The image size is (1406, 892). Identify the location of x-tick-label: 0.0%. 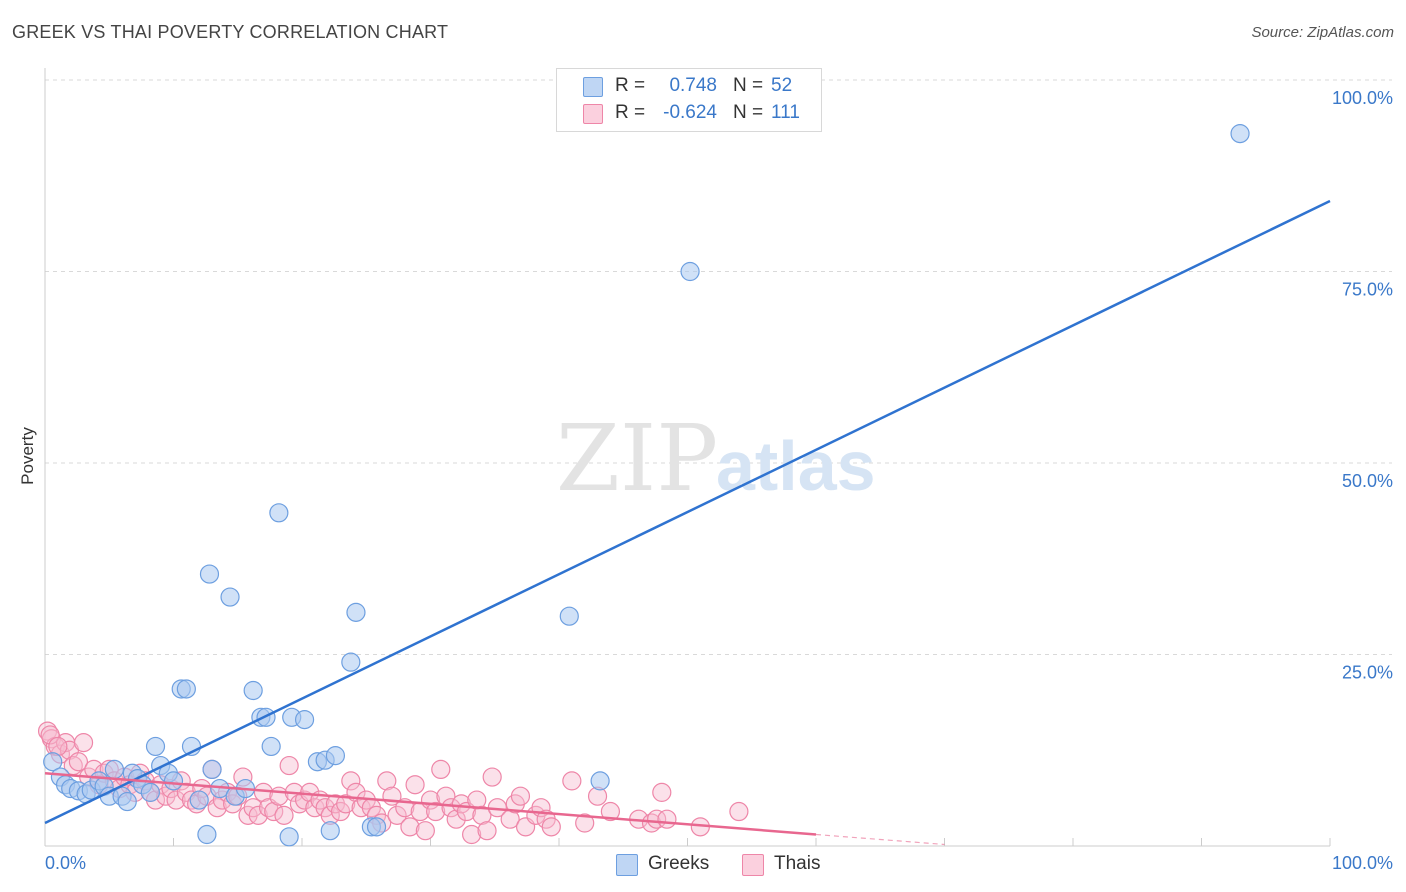
(65, 863).